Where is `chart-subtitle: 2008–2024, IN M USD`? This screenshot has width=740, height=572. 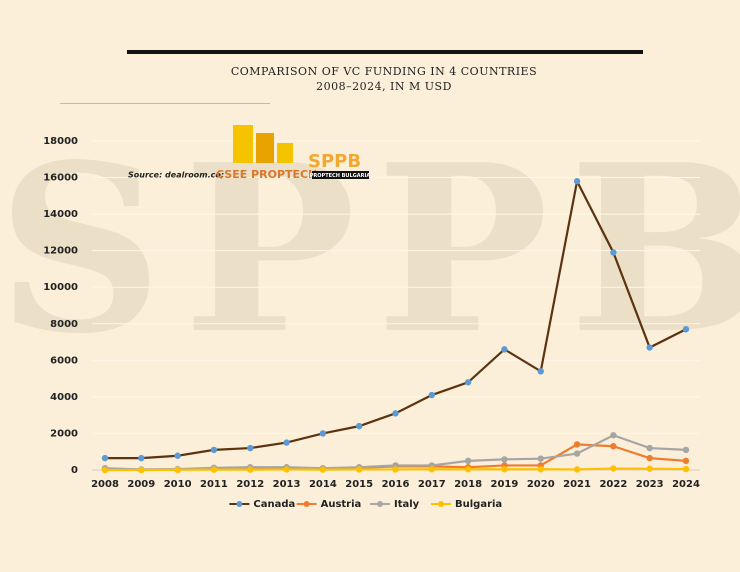 chart-subtitle: 2008–2024, IN M USD is located at coordinates (384, 86).